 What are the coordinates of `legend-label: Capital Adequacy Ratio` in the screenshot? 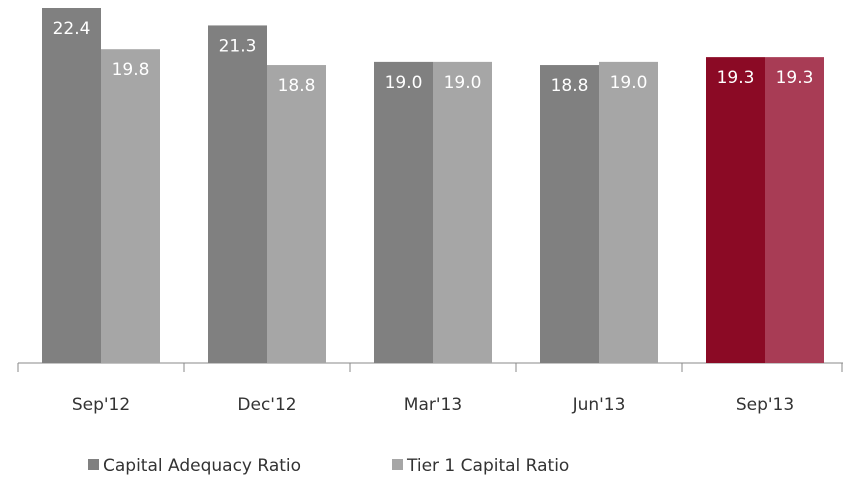 It's located at (202, 466).